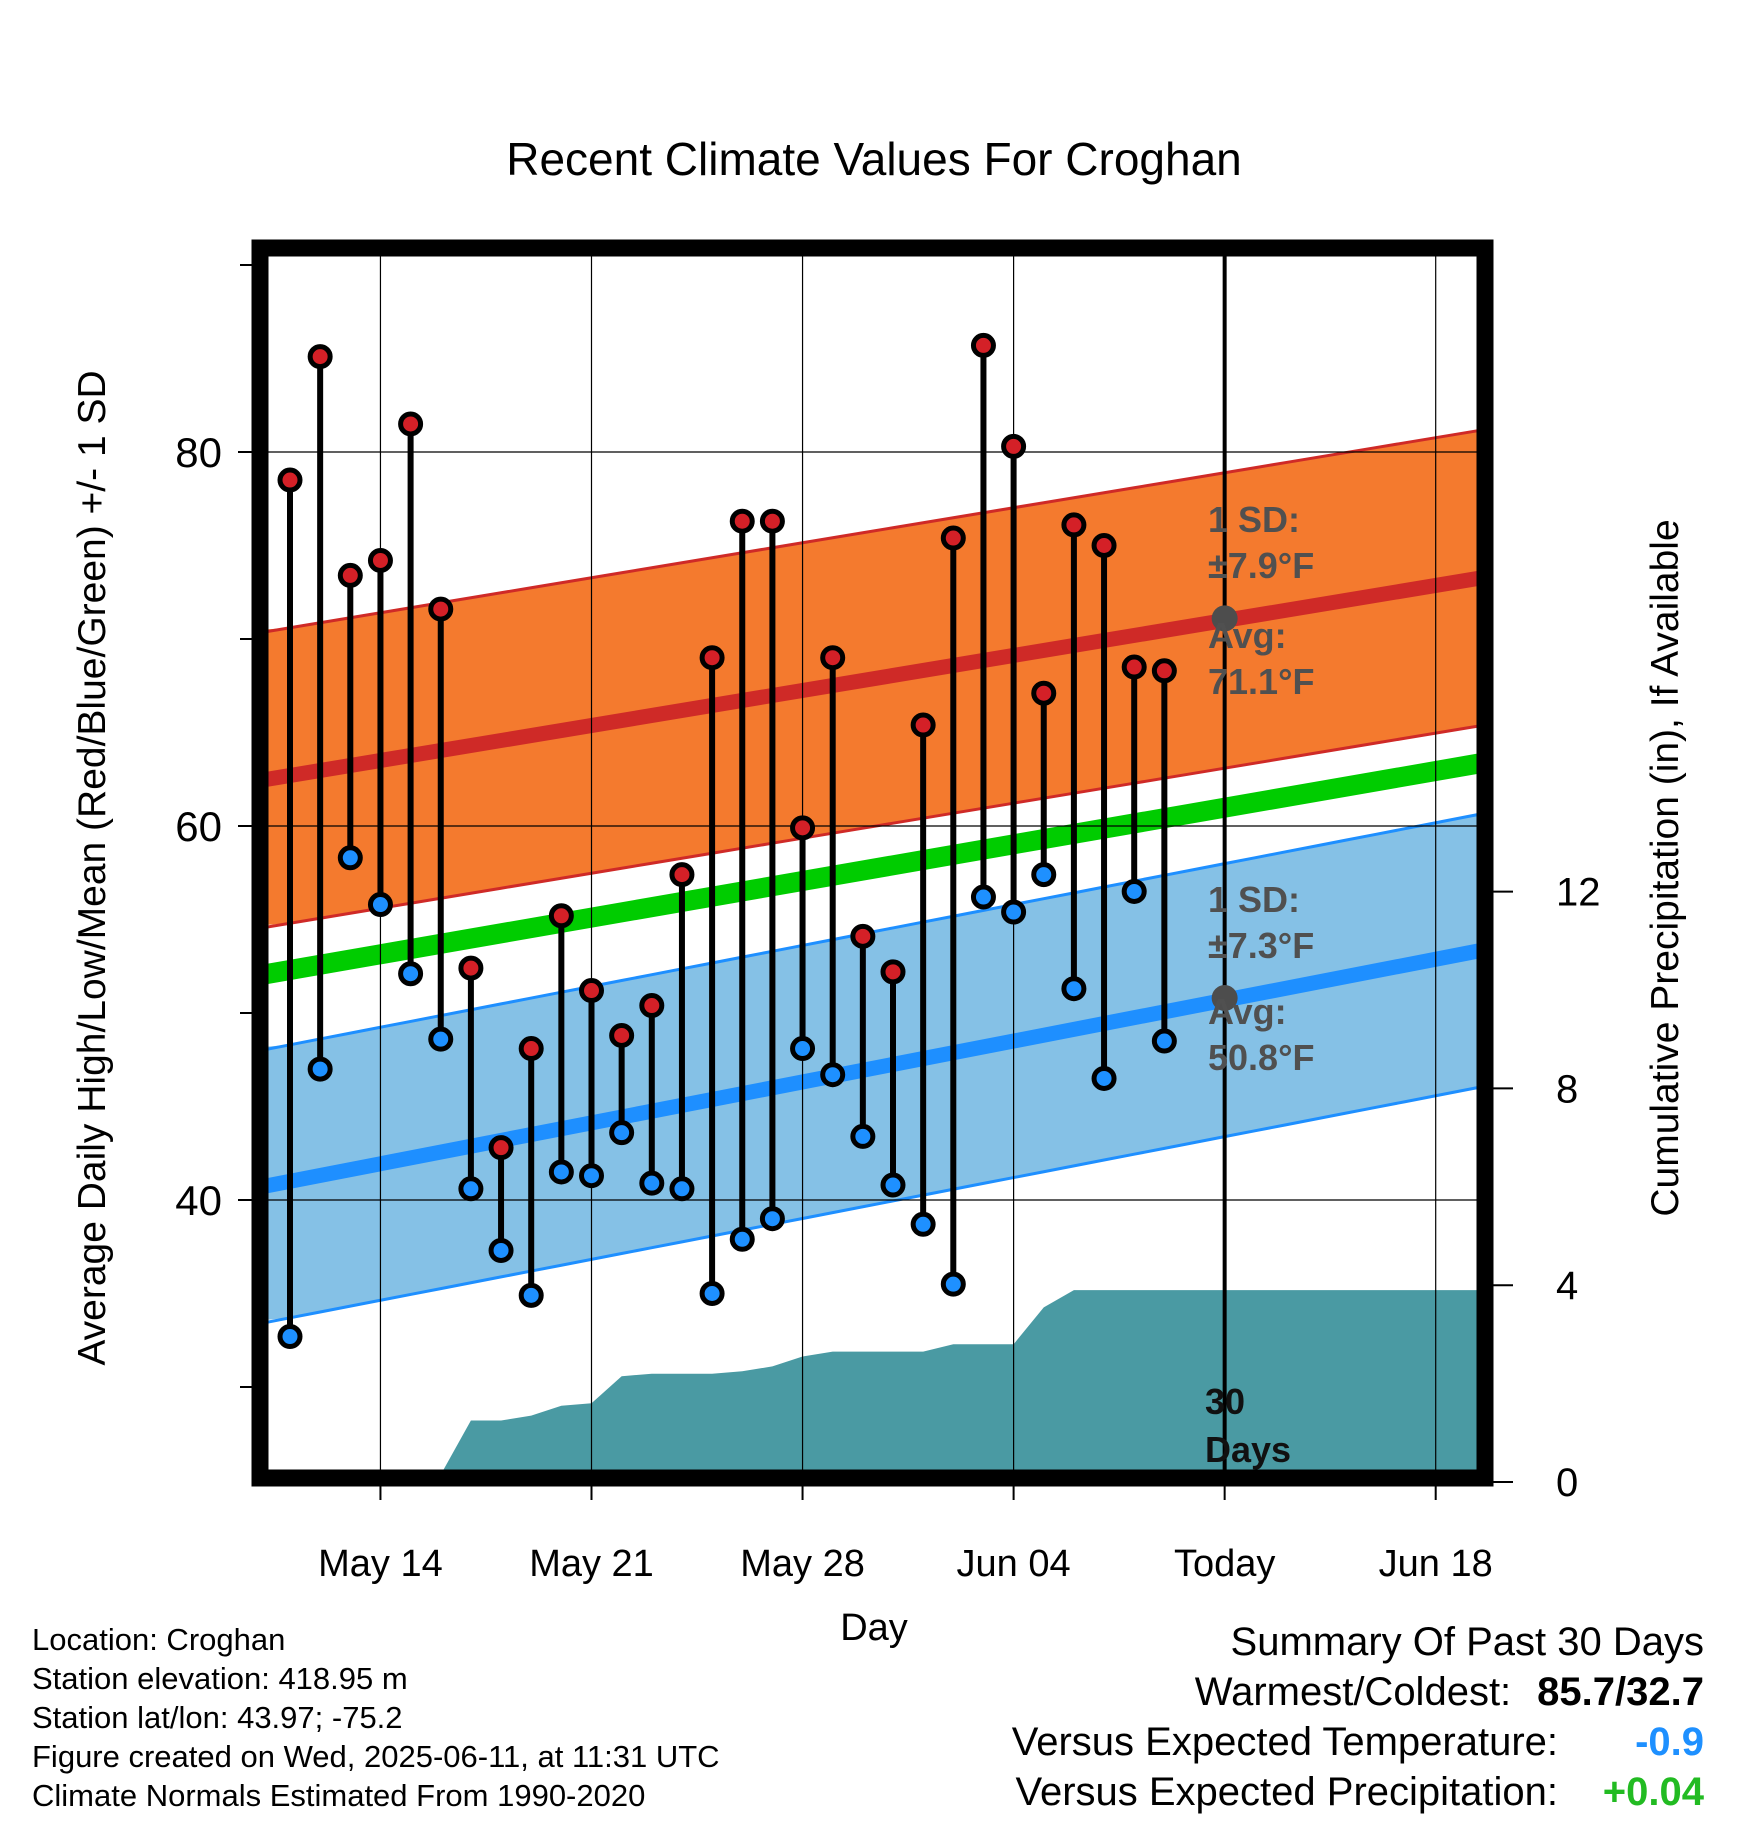 This screenshot has width=1748, height=1828. Describe the element at coordinates (1653, 1792) in the screenshot. I see `precip-value: +0.04` at that location.